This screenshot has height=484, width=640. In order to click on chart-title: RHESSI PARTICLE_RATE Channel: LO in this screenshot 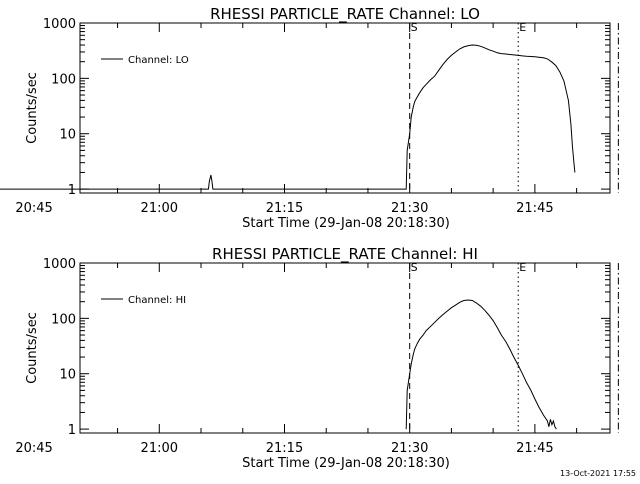, I will do `click(345, 14)`.